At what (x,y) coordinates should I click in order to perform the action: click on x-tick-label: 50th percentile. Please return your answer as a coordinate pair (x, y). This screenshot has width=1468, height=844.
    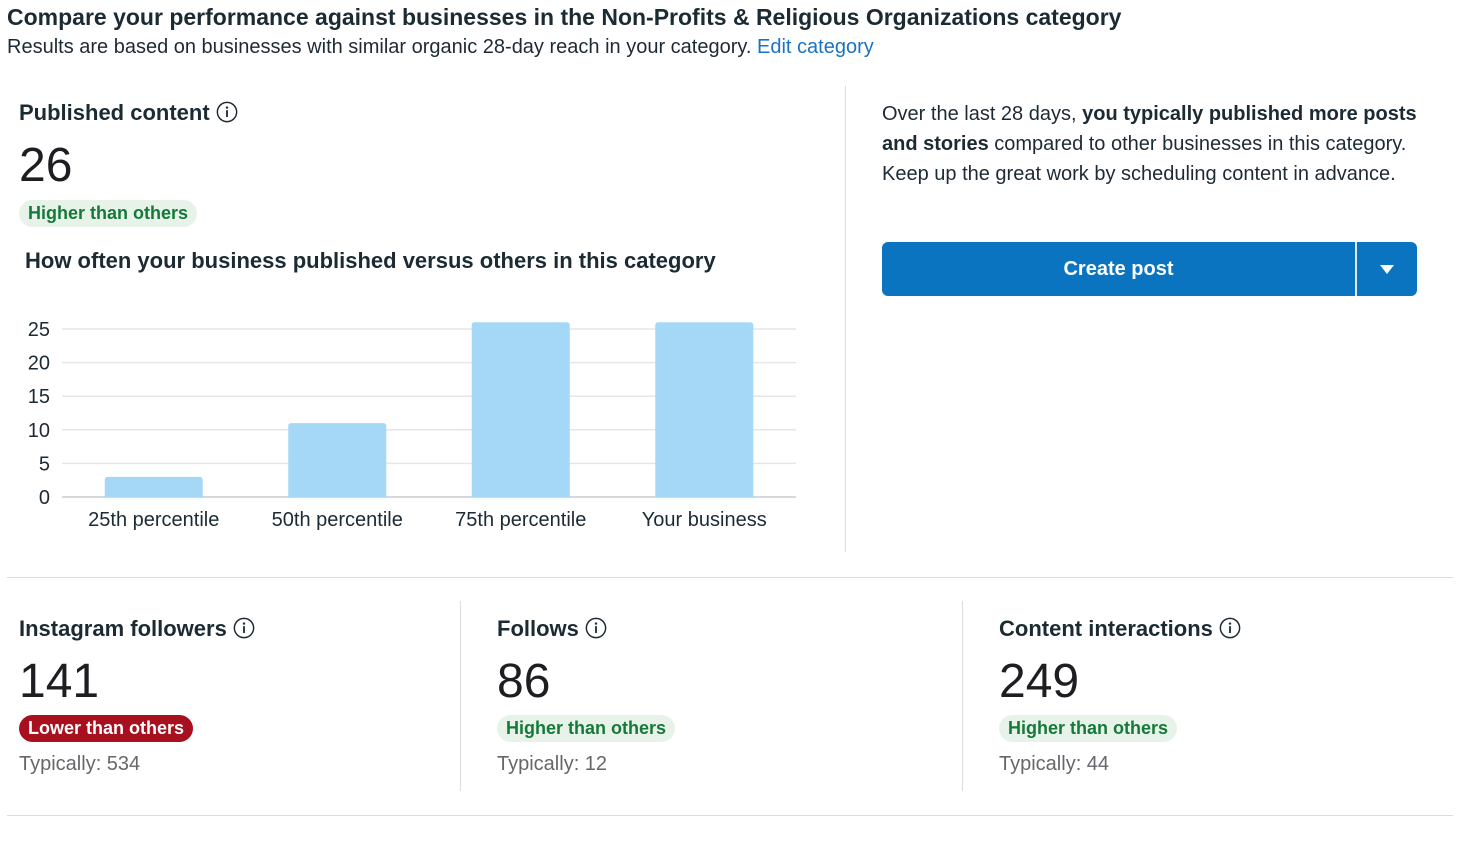
    Looking at the image, I should click on (337, 520).